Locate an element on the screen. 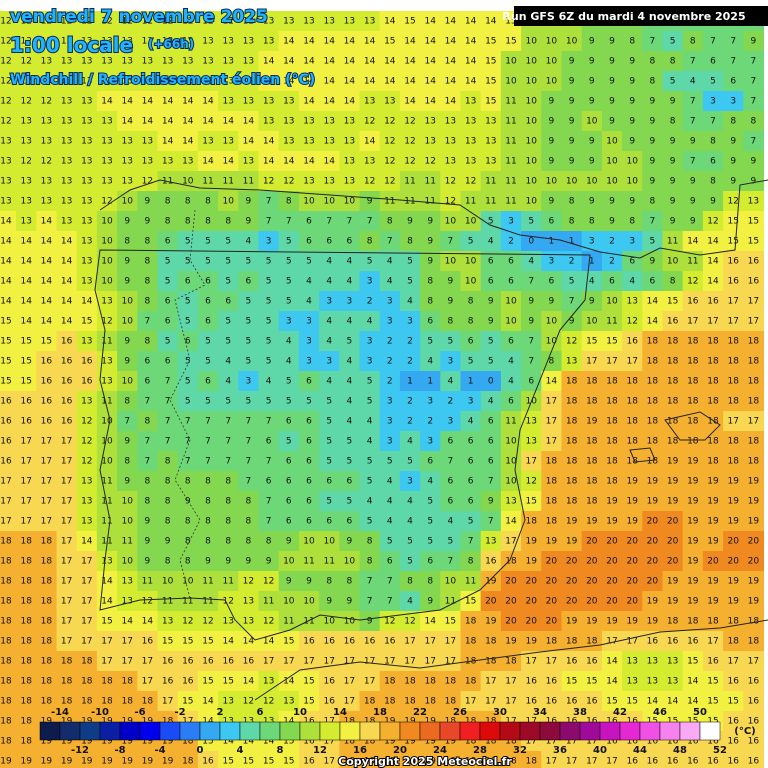  value-label: 4 is located at coordinates (430, 362).